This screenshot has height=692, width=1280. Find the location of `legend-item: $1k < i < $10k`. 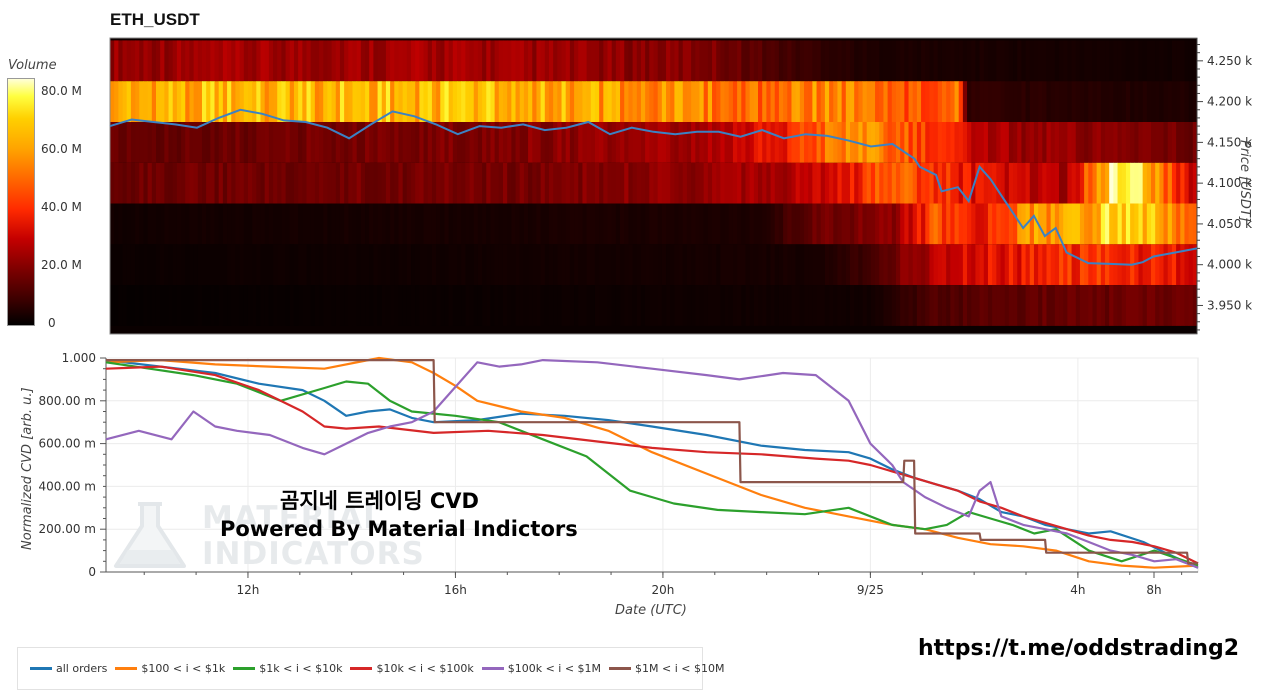

legend-item: $1k < i < $10k is located at coordinates (287, 668).